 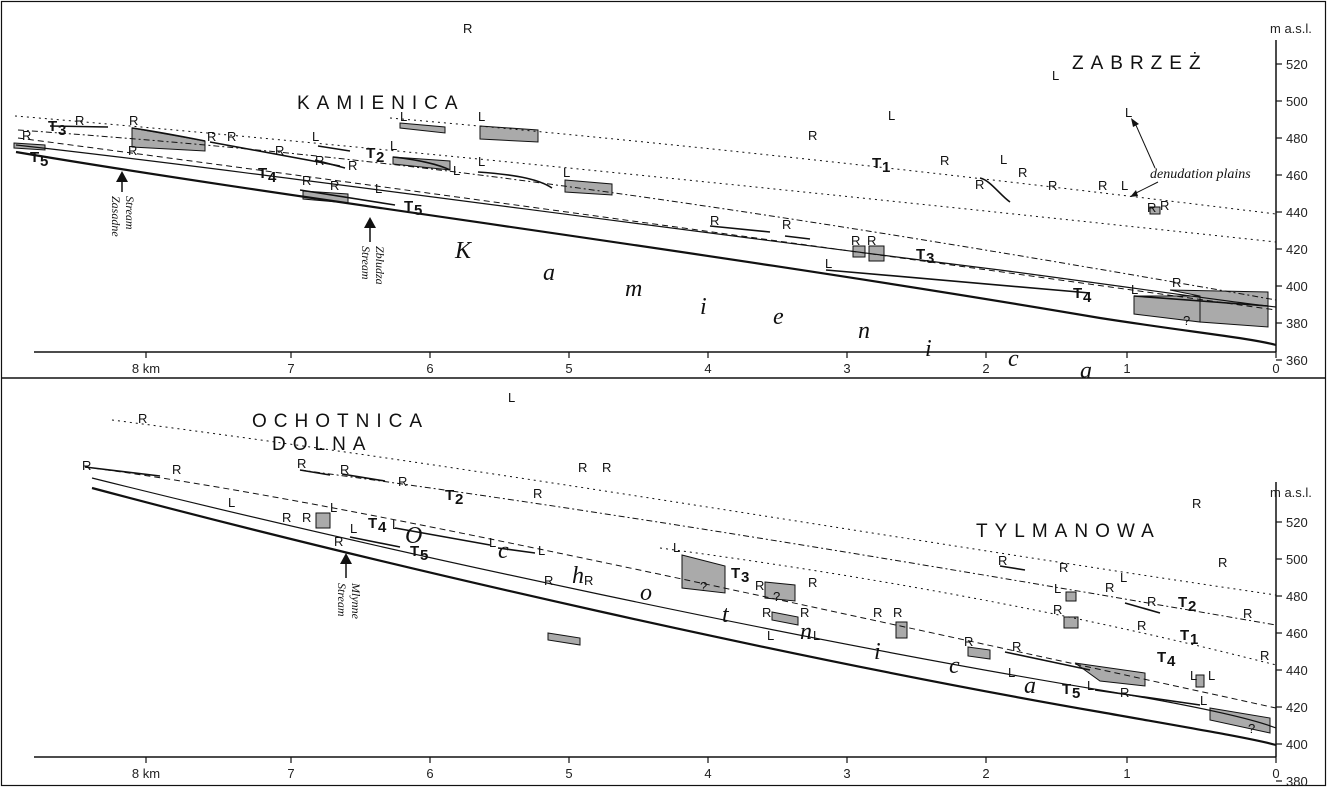 What do you see at coordinates (778, 317) in the screenshot?
I see `river-letter: e` at bounding box center [778, 317].